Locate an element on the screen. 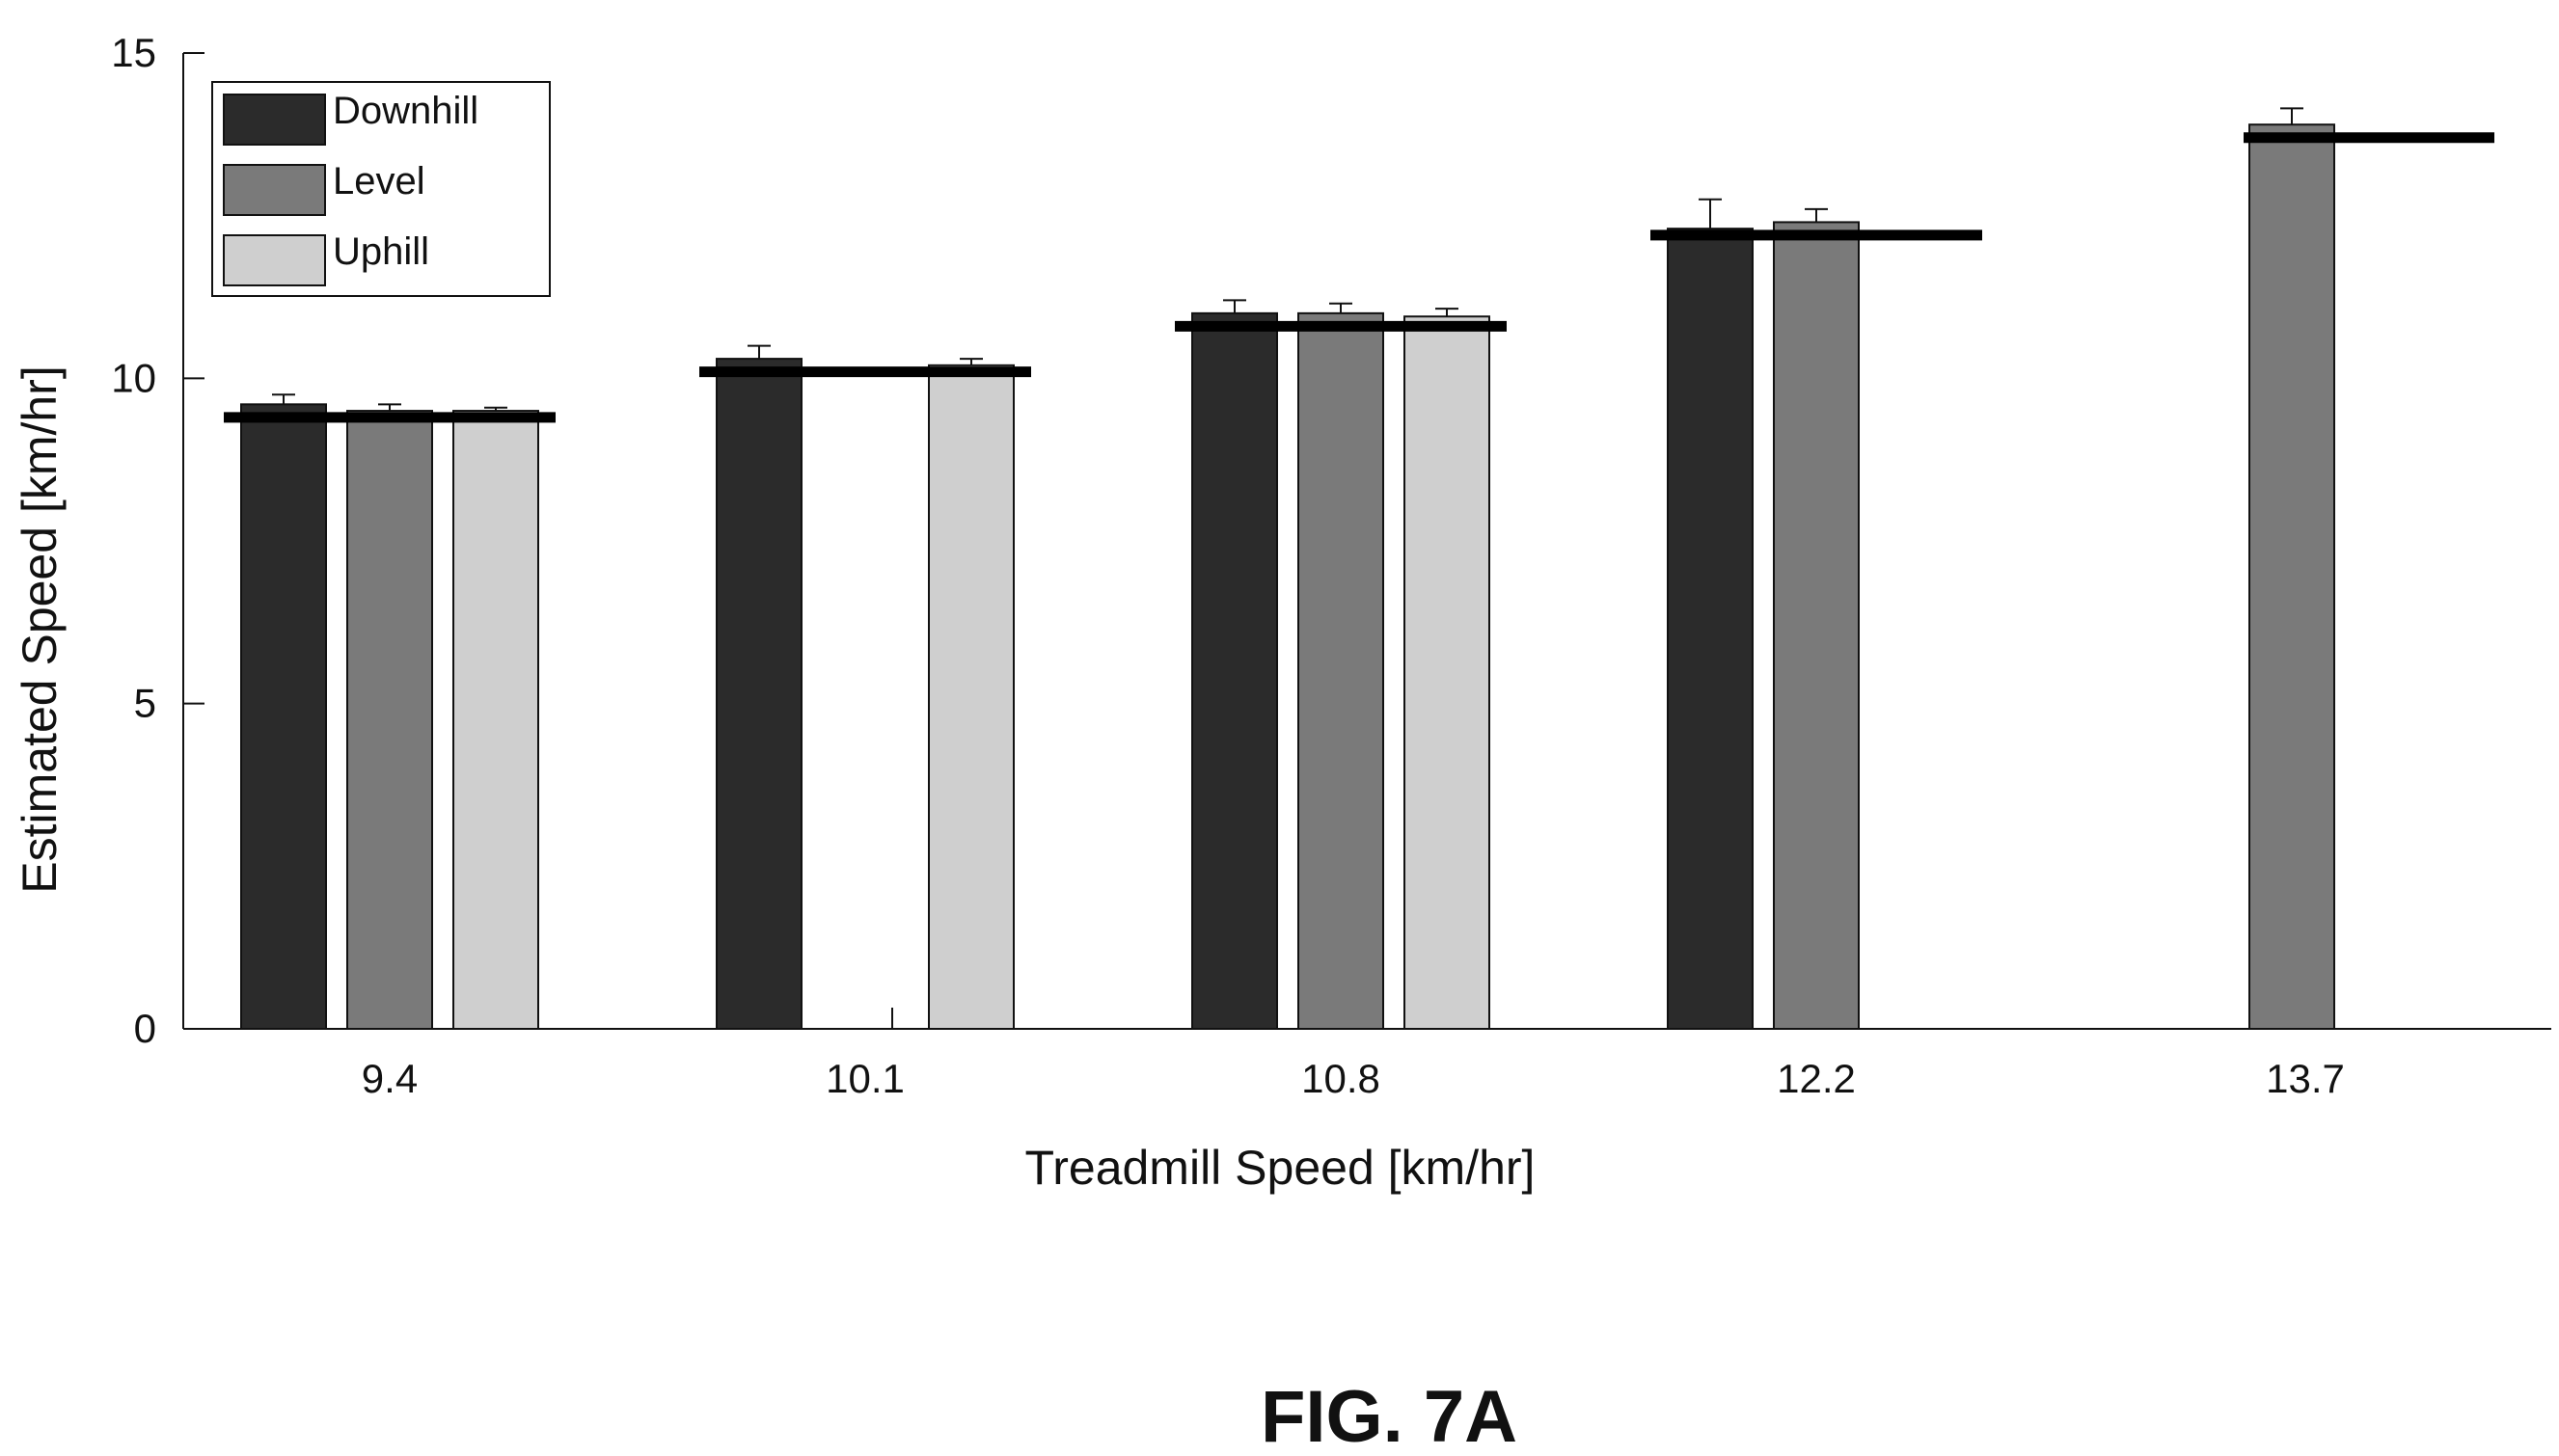 Image resolution: width=2559 pixels, height=1456 pixels. y-axis-title: Estimated Speed [km/hr] is located at coordinates (40, 629).